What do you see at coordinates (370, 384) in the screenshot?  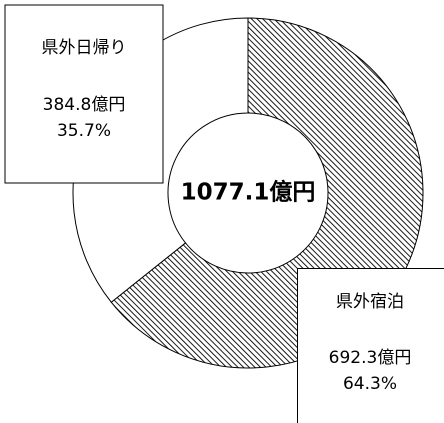 I see `percent-label: 64.3%` at bounding box center [370, 384].